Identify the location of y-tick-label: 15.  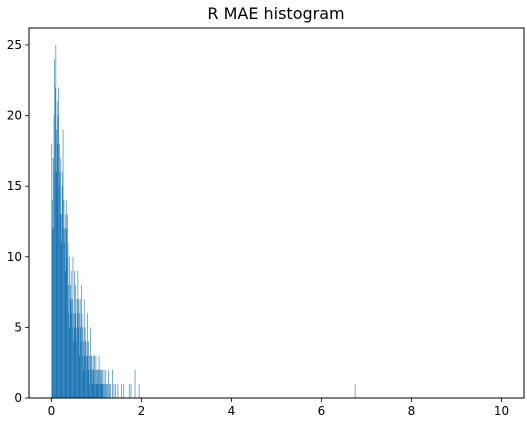
(14, 186).